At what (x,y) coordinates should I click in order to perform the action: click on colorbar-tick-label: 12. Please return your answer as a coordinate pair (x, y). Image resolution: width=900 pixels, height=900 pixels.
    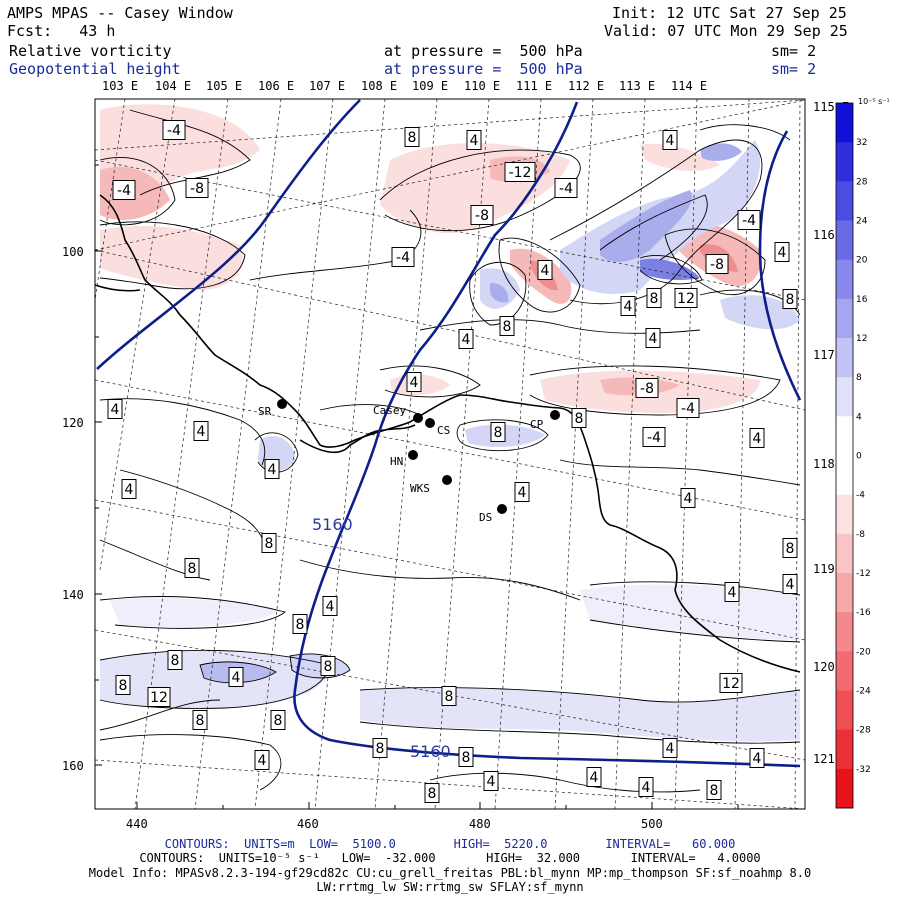
    Looking at the image, I should click on (861, 339).